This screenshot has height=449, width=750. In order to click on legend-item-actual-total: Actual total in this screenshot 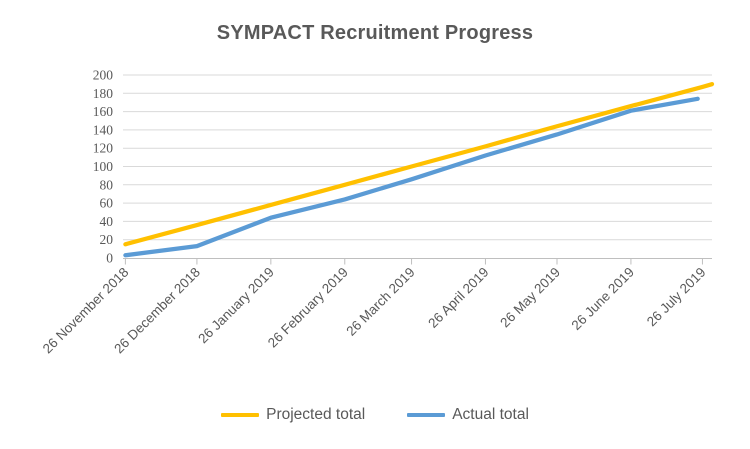, I will do `click(468, 415)`.